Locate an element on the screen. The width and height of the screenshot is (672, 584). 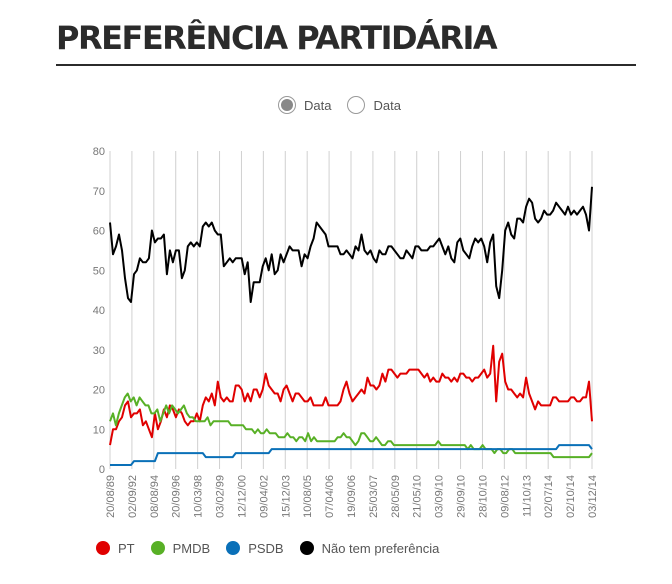
data-toggle-2-label: Data is located at coordinates (387, 105).